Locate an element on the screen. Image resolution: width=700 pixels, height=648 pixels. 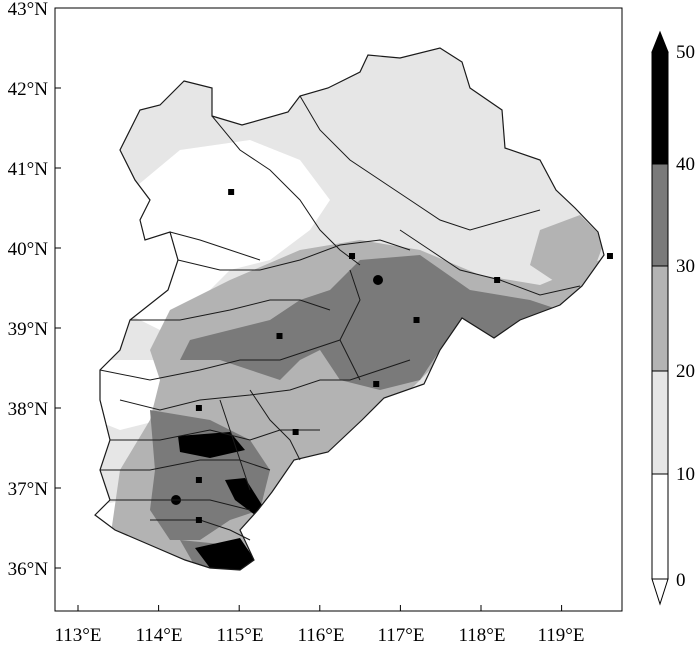
contour-40-50-d is located at coordinates (378, 280).